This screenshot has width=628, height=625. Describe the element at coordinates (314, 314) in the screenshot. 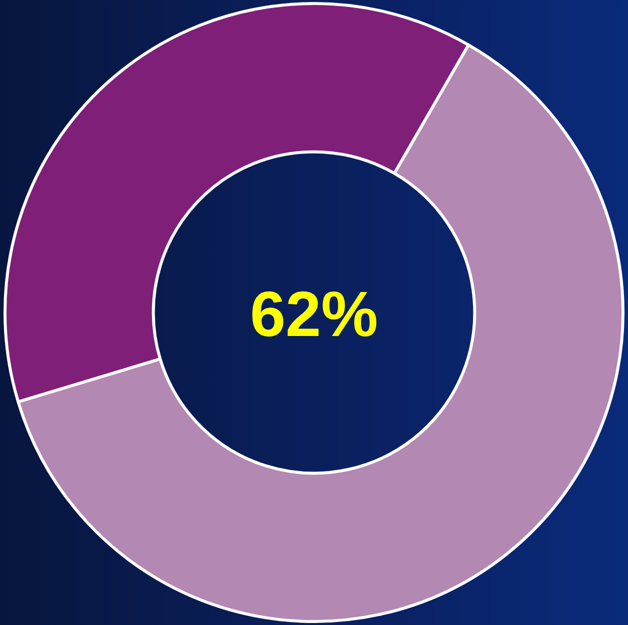

I see `text: 62%` at that location.